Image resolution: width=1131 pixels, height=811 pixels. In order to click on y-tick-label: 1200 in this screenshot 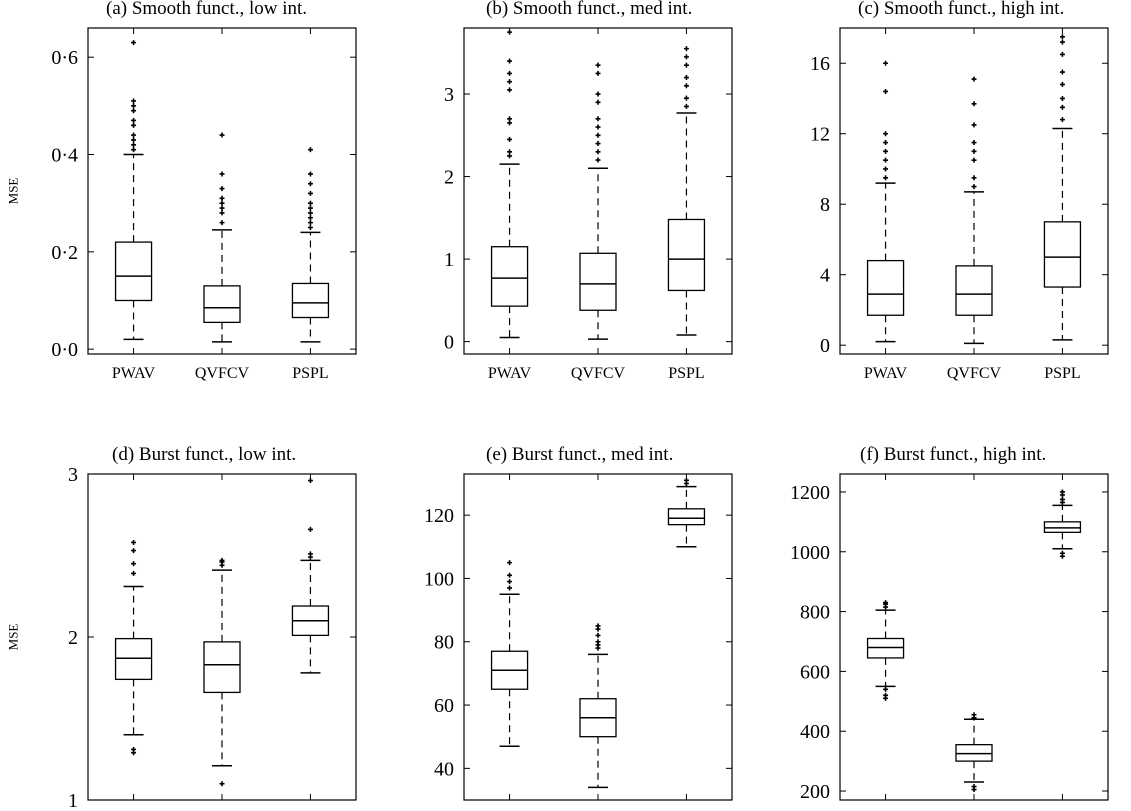, I will do `click(810, 493)`.